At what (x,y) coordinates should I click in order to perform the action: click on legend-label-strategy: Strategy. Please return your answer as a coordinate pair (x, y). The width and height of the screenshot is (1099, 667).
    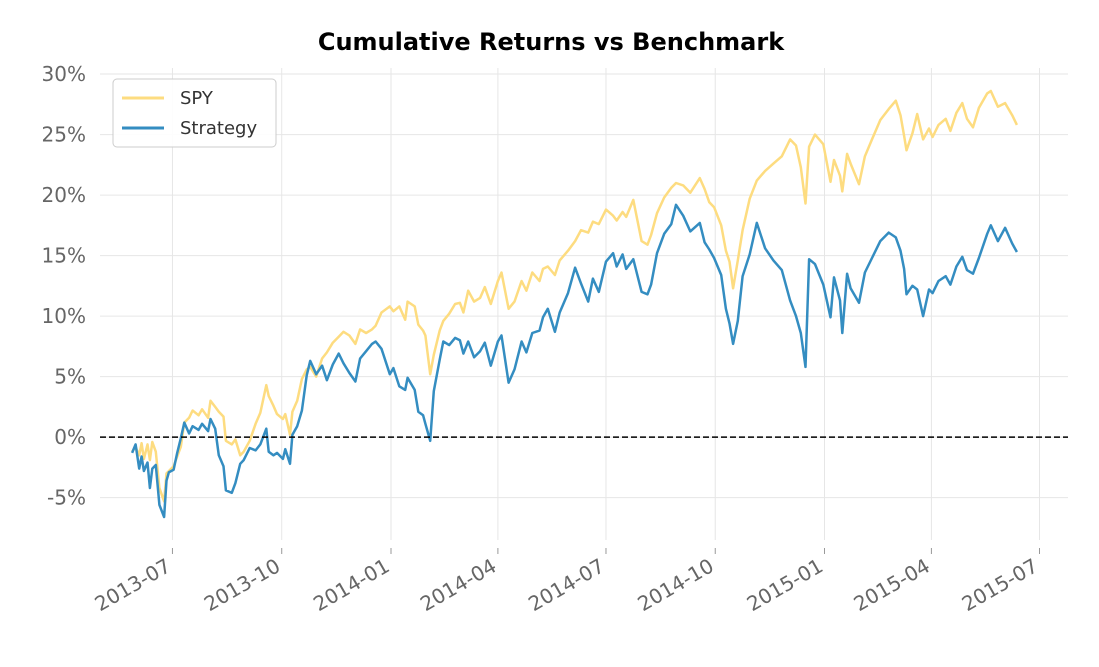
    Looking at the image, I should click on (218, 128).